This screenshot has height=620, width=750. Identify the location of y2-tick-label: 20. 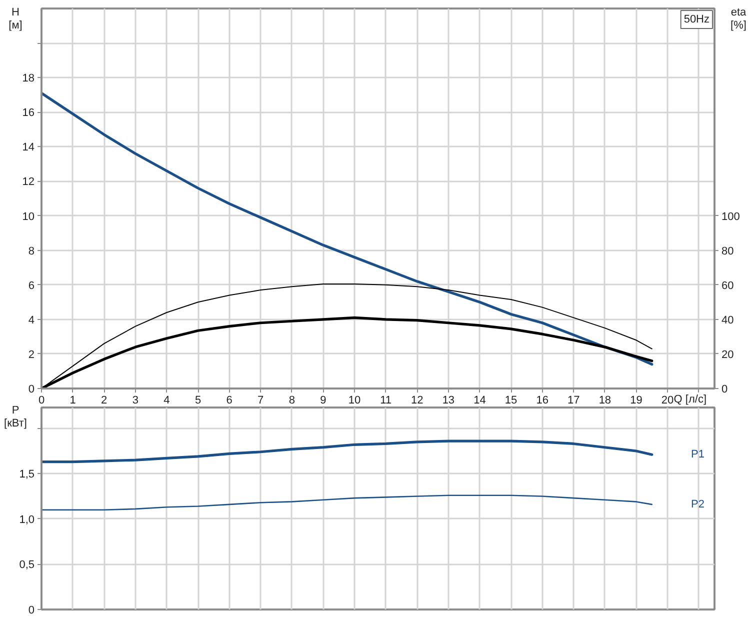
(728, 354).